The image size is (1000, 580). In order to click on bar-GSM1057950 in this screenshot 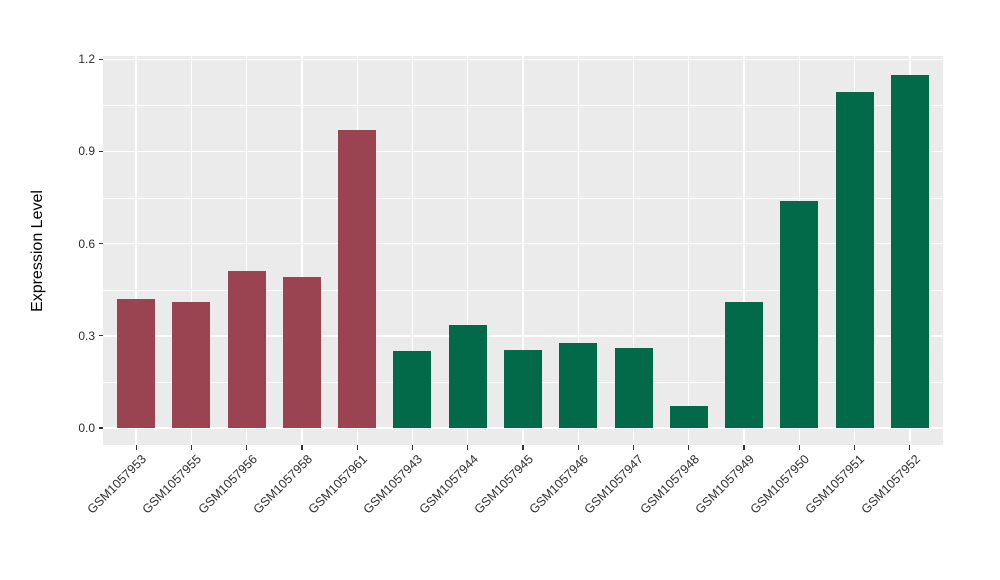, I will do `click(799, 314)`.